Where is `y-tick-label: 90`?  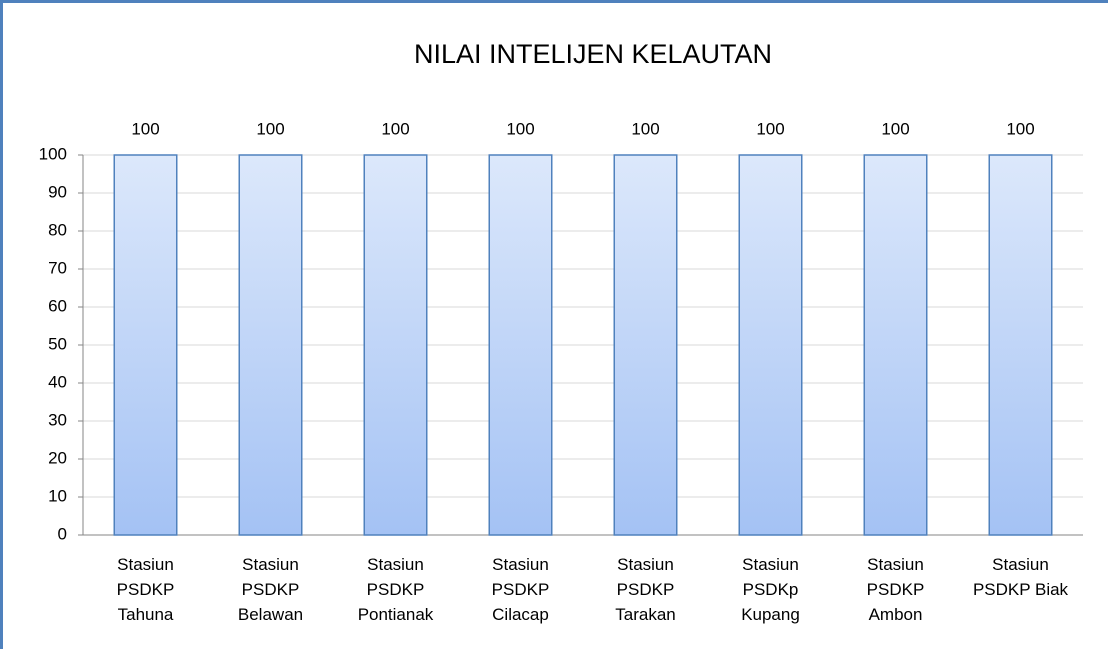
y-tick-label: 90 is located at coordinates (57, 191).